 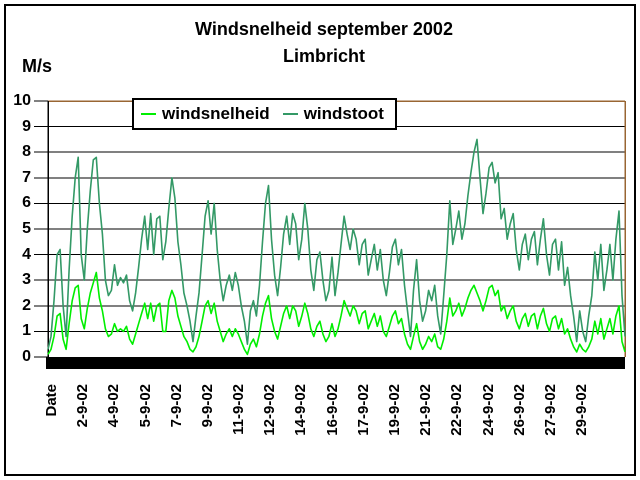 I want to click on y-tick-label: 9, so click(x=26, y=126).